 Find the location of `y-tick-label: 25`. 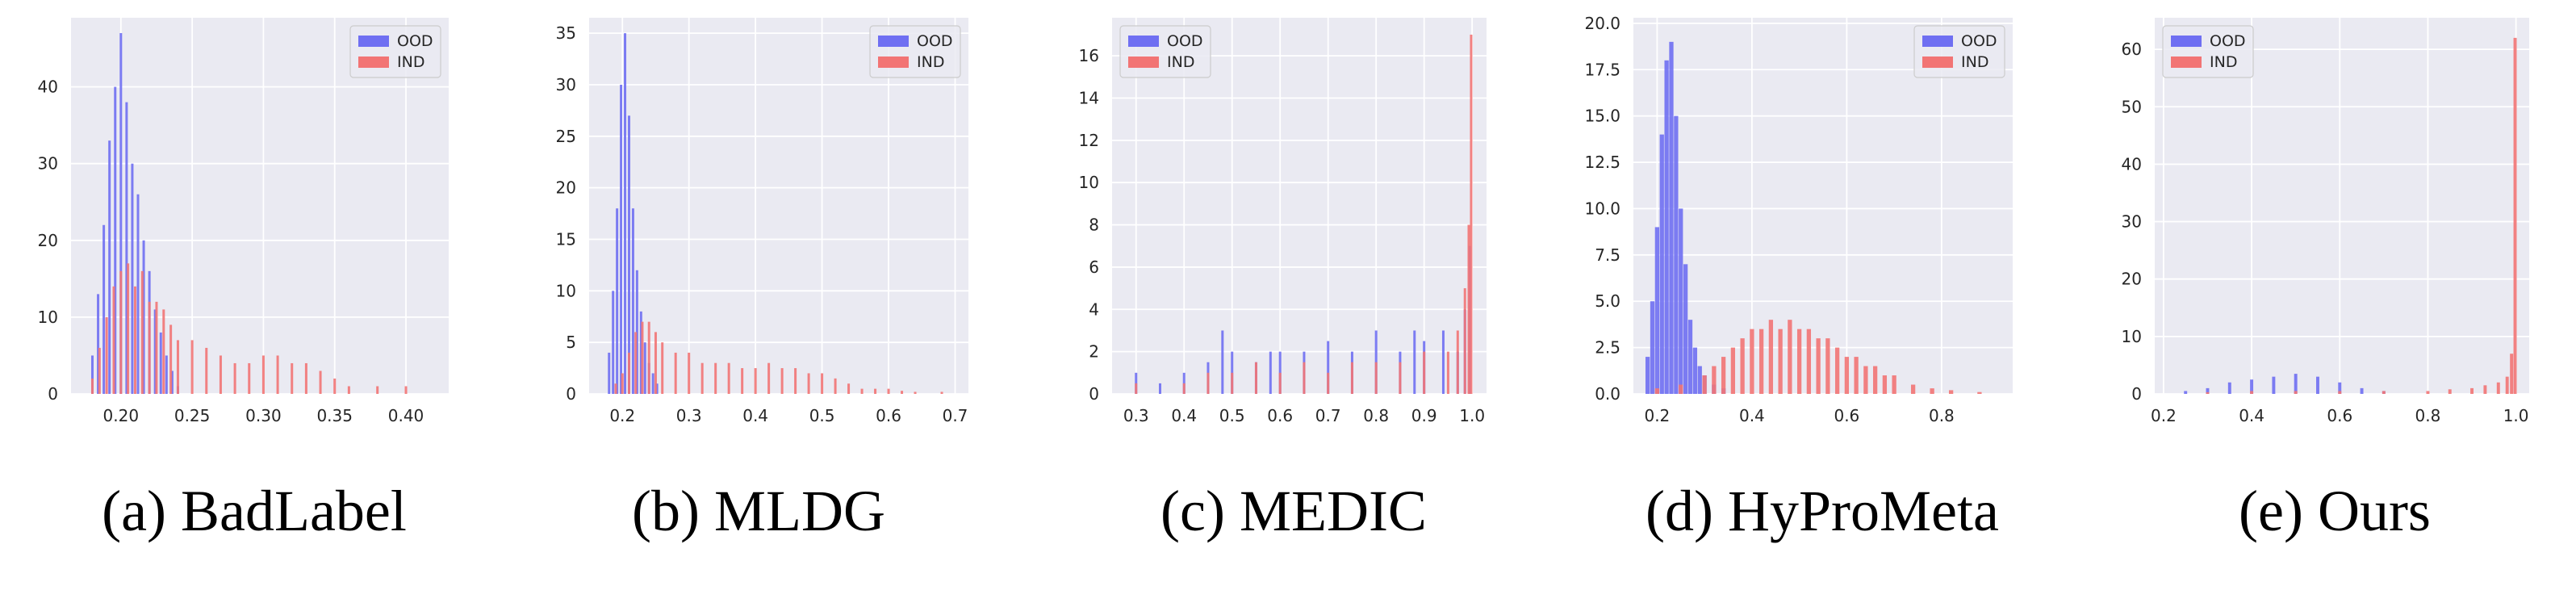

y-tick-label: 25 is located at coordinates (566, 136).